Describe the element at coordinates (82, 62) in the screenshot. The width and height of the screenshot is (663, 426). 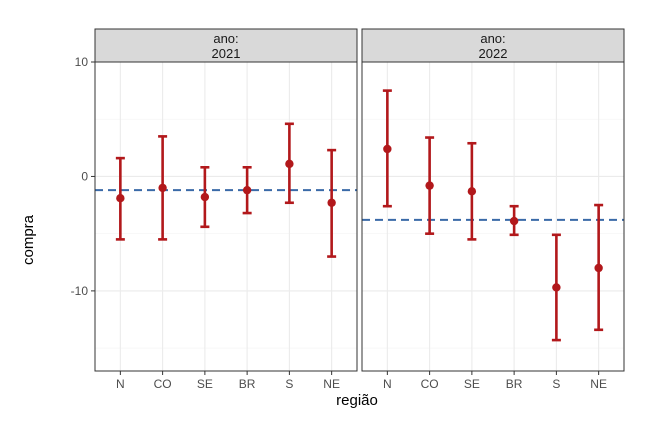
I see `y-tick-label: 10` at that location.